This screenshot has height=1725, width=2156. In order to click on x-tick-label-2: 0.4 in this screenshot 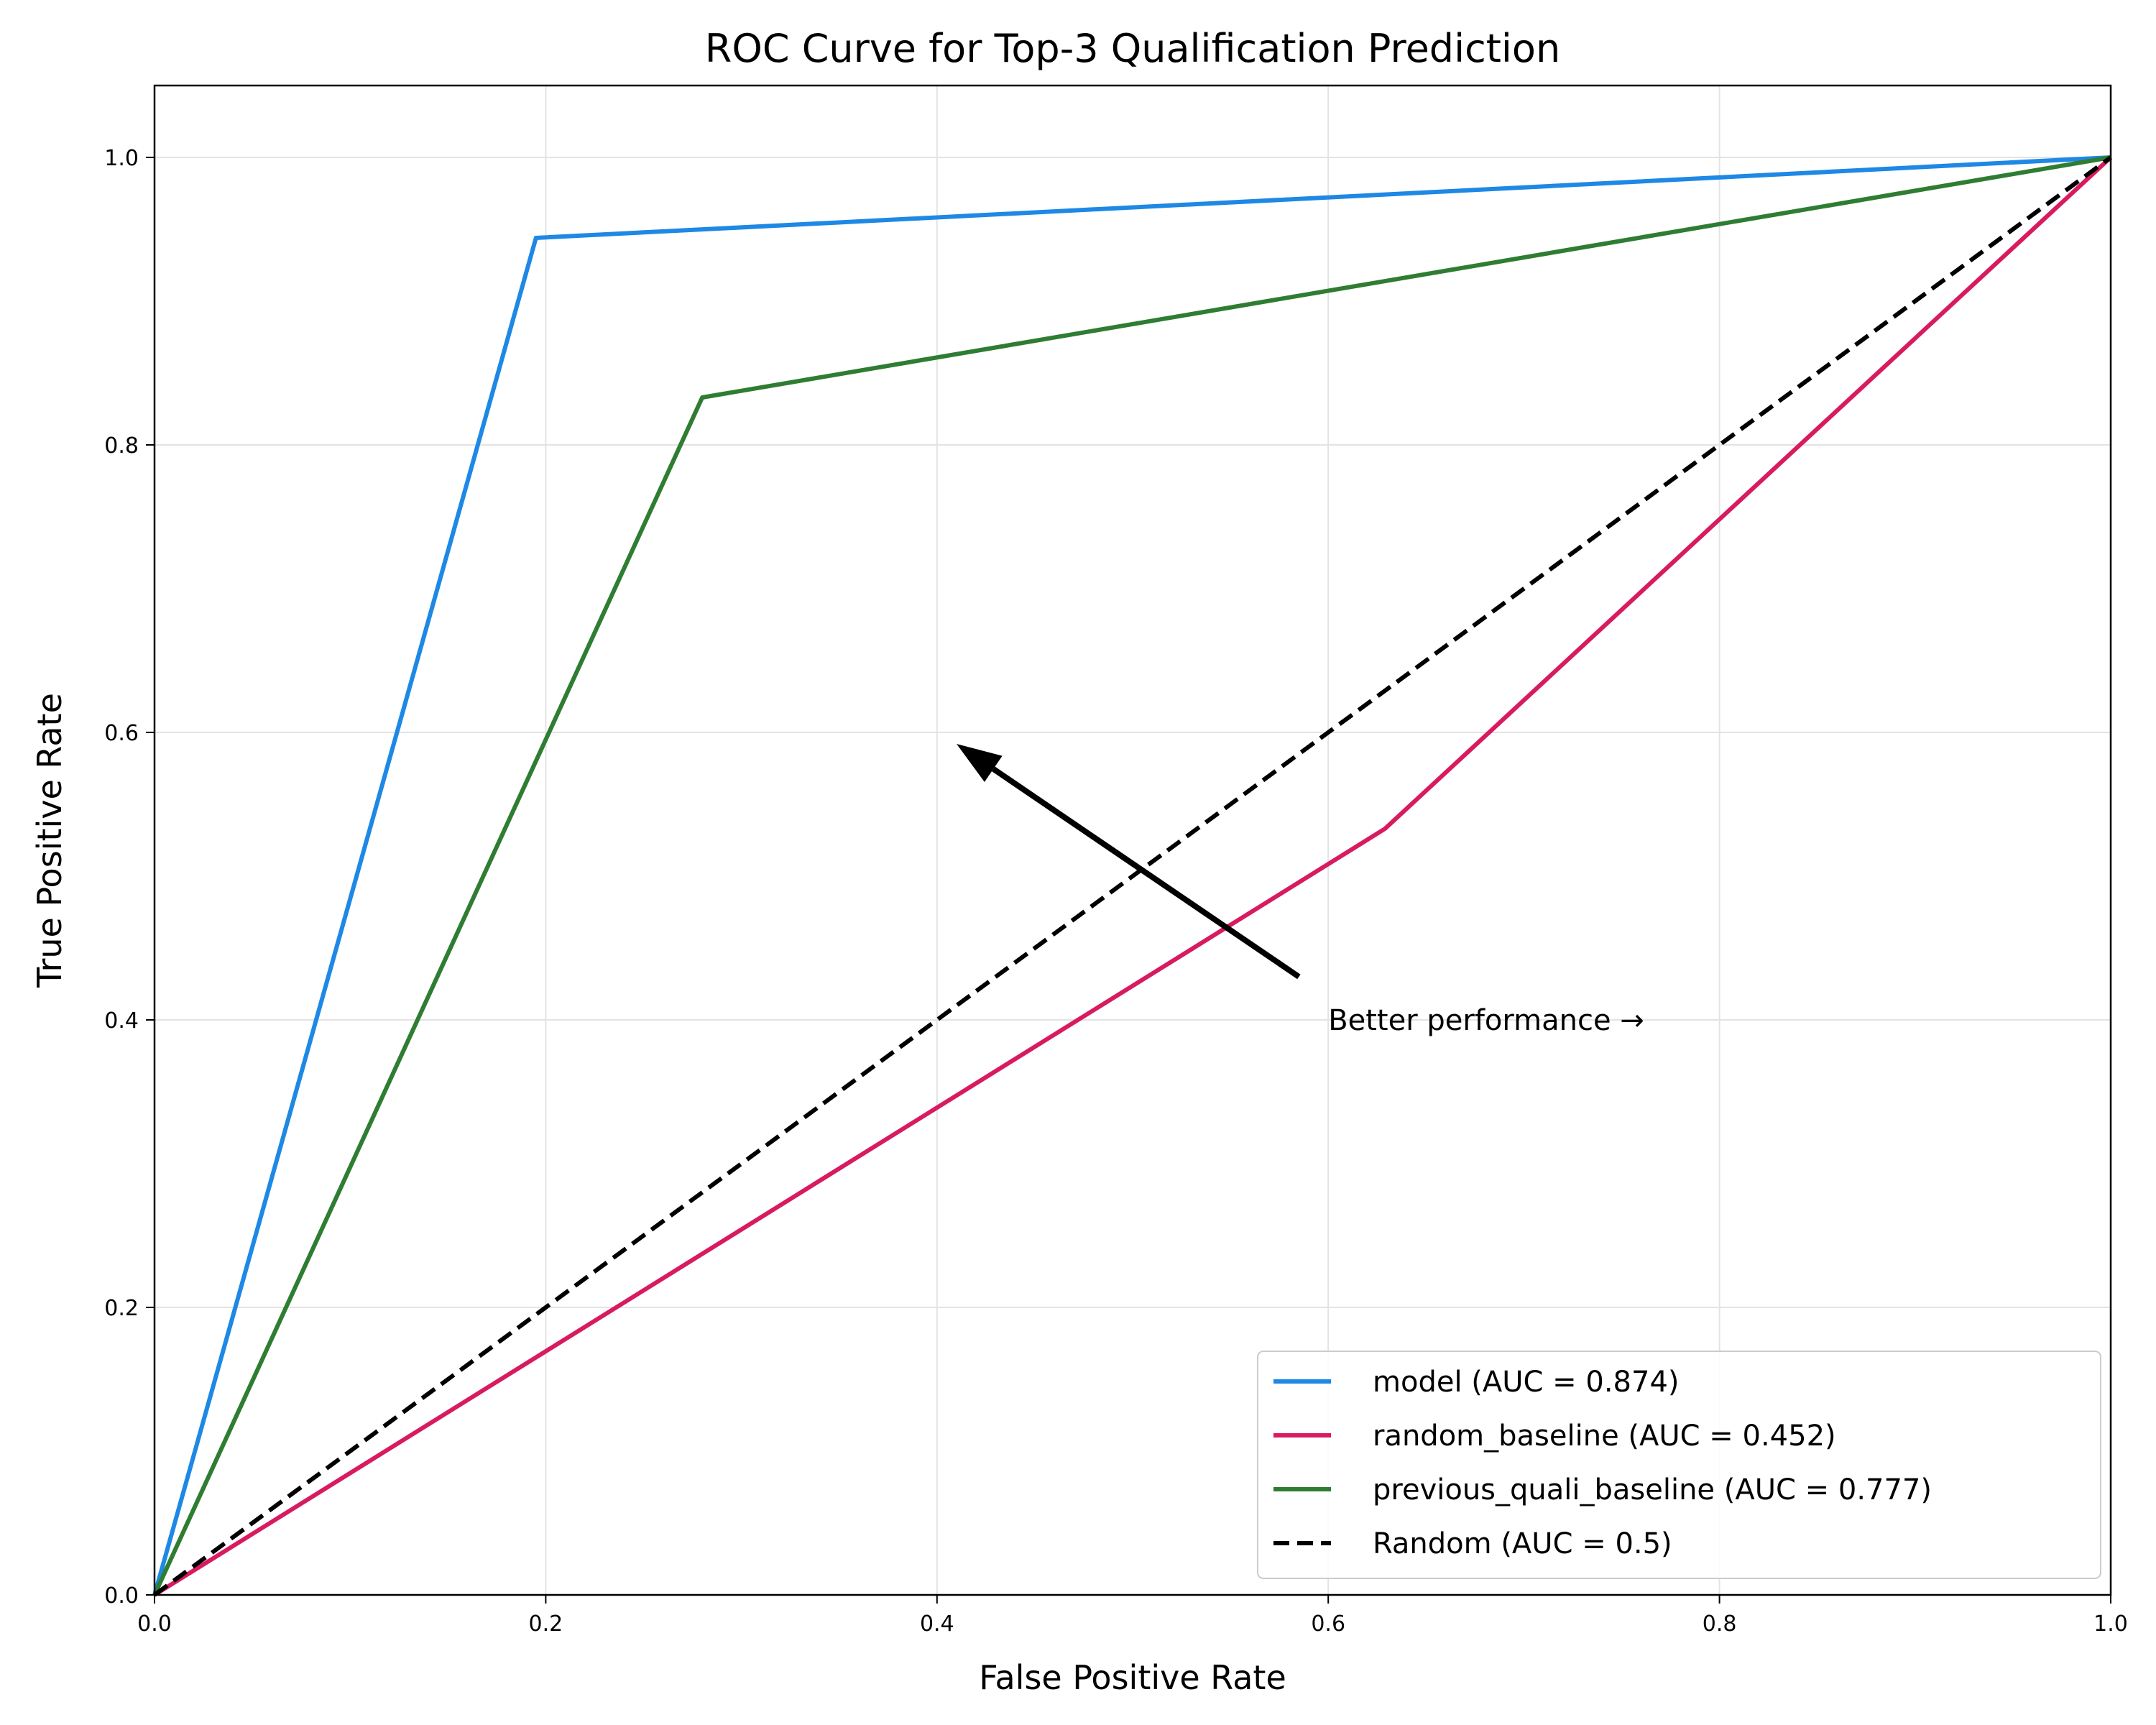, I will do `click(937, 1624)`.